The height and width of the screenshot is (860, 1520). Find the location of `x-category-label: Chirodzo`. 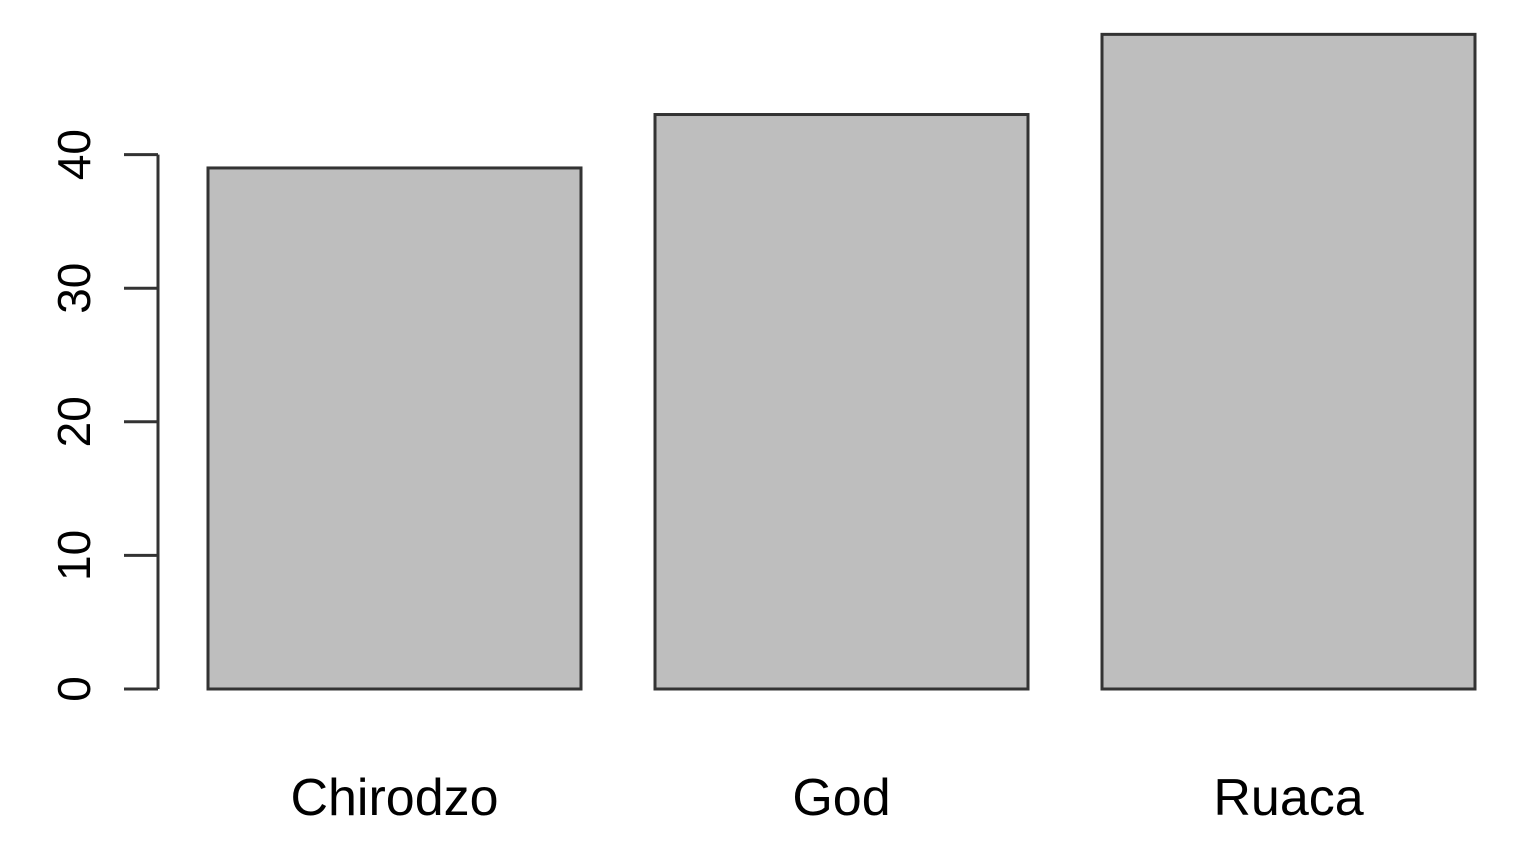

x-category-label: Chirodzo is located at coordinates (394, 798).